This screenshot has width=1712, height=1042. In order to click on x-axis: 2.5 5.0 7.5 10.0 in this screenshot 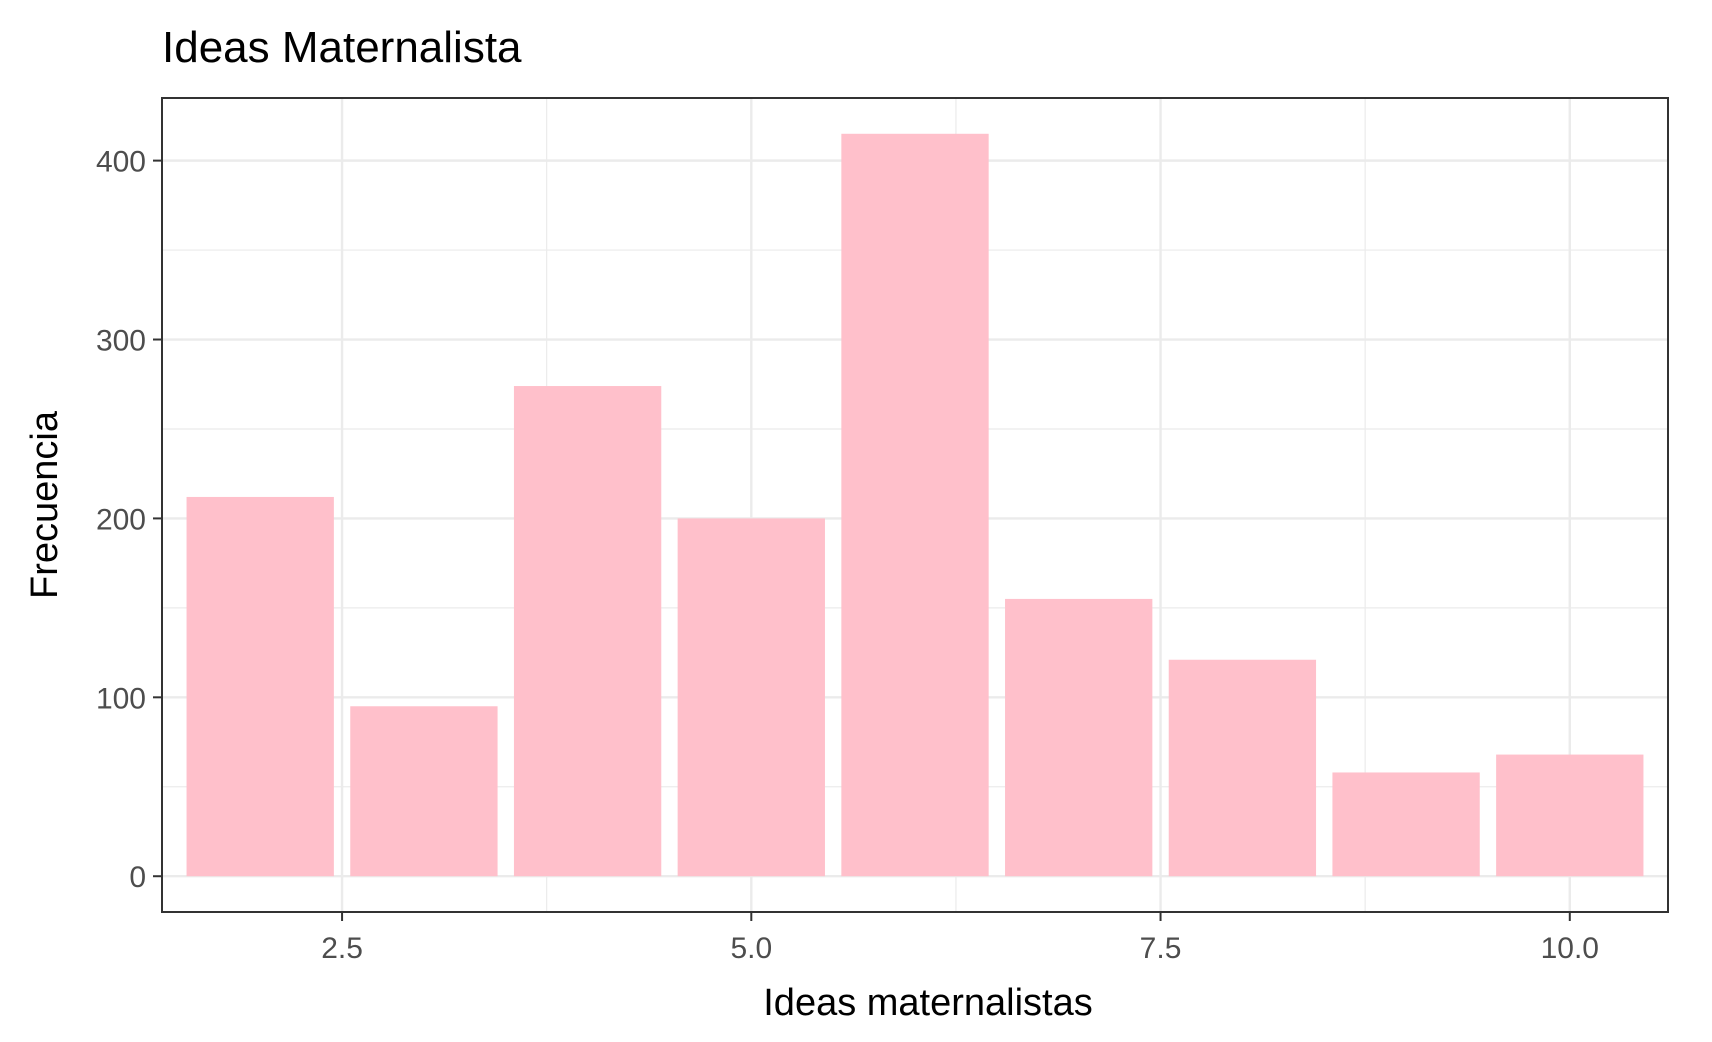, I will do `click(960, 938)`.